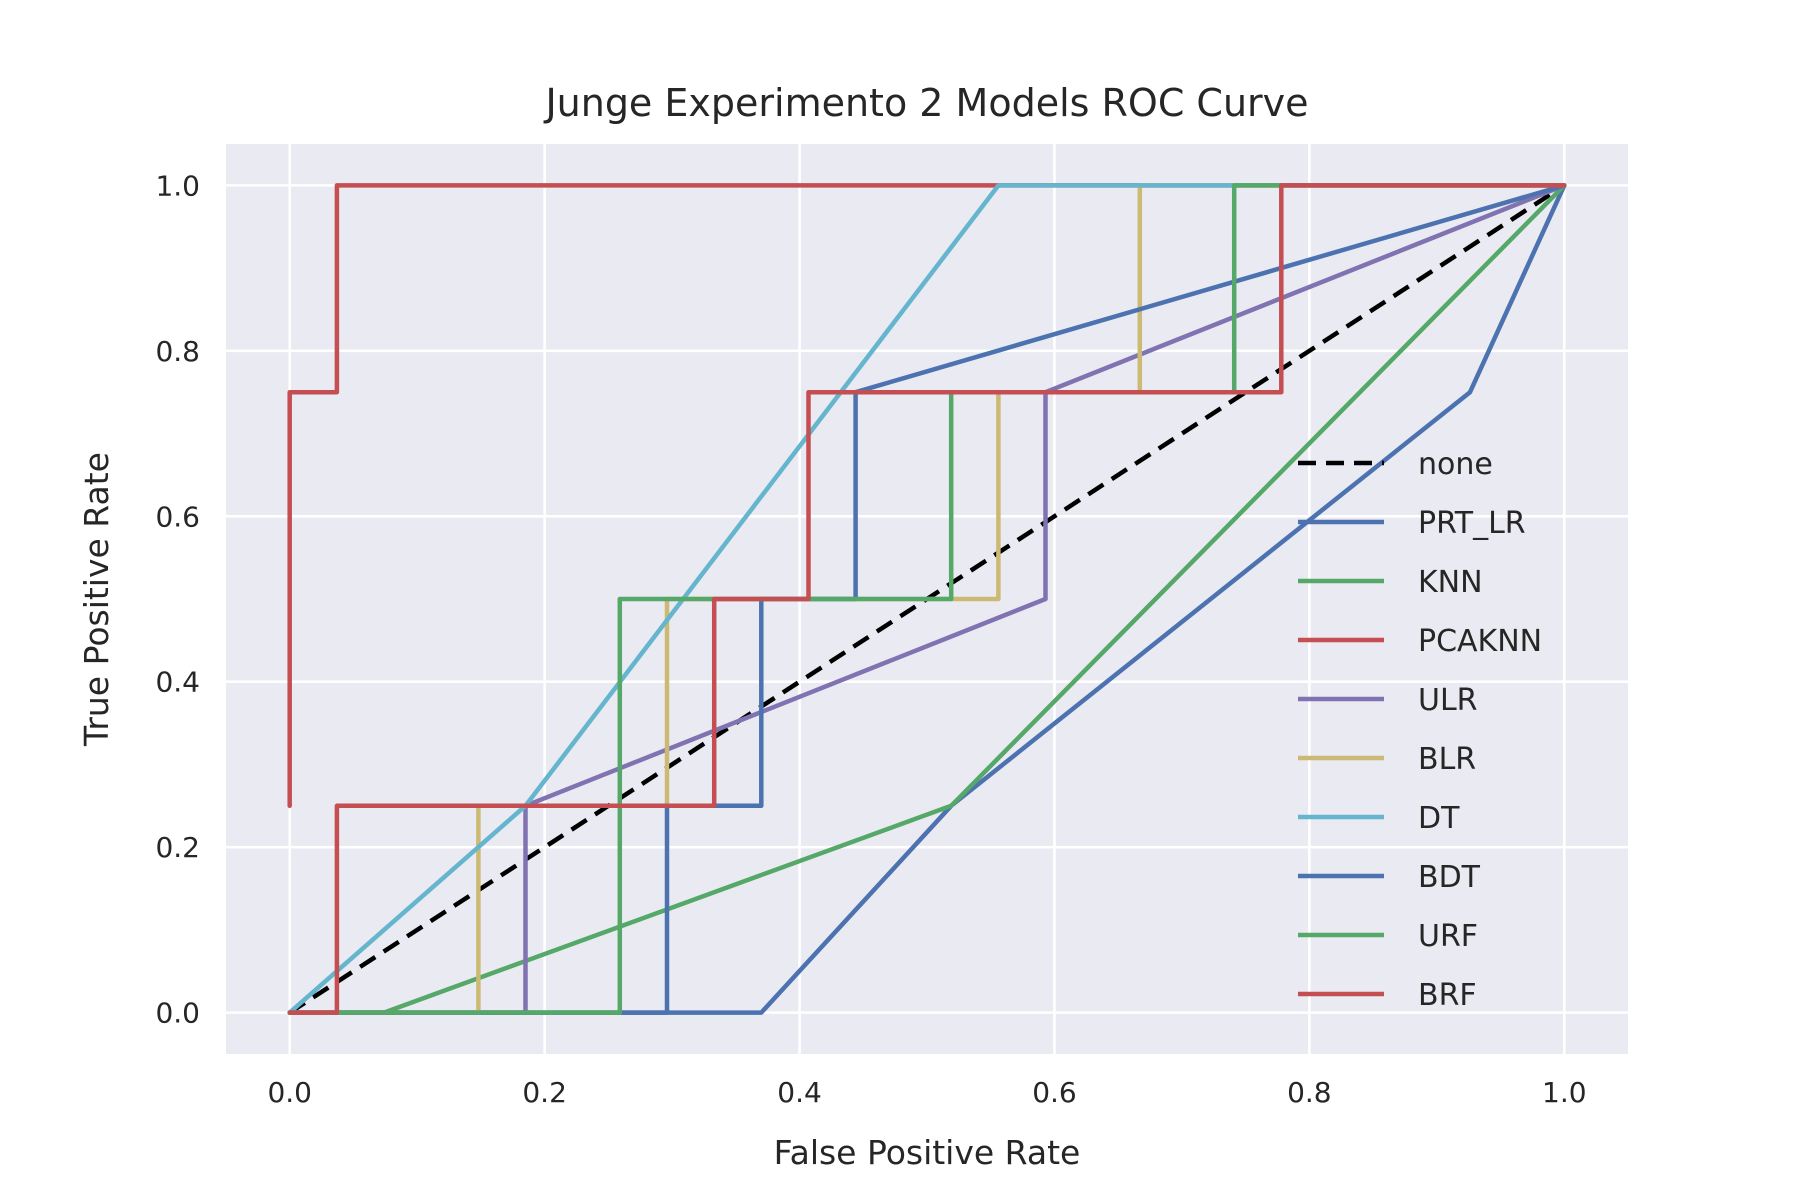 The width and height of the screenshot is (1800, 1200). Describe the element at coordinates (1447, 759) in the screenshot. I see `legend-label: BLR` at that location.